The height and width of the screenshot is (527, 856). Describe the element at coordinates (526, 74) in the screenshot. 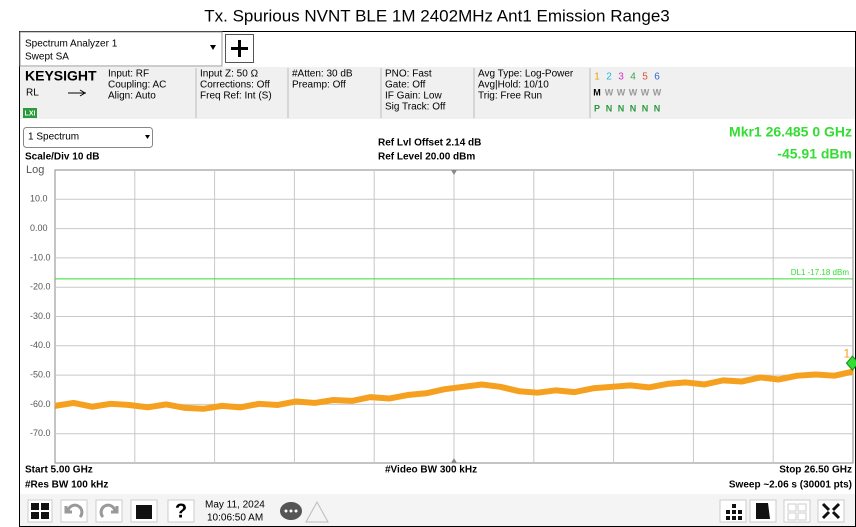

I see `setting: Avg Type: Log-Power` at that location.